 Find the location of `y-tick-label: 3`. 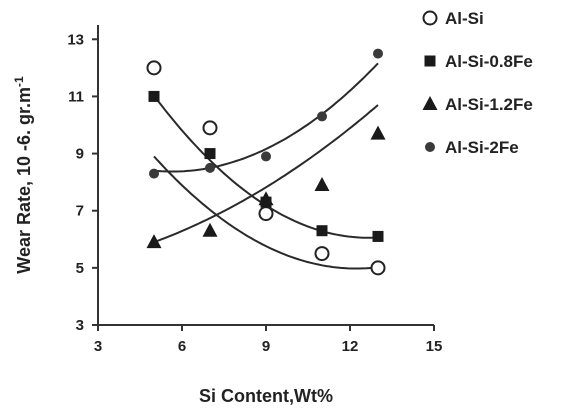

y-tick-label: 3 is located at coordinates (80, 325).